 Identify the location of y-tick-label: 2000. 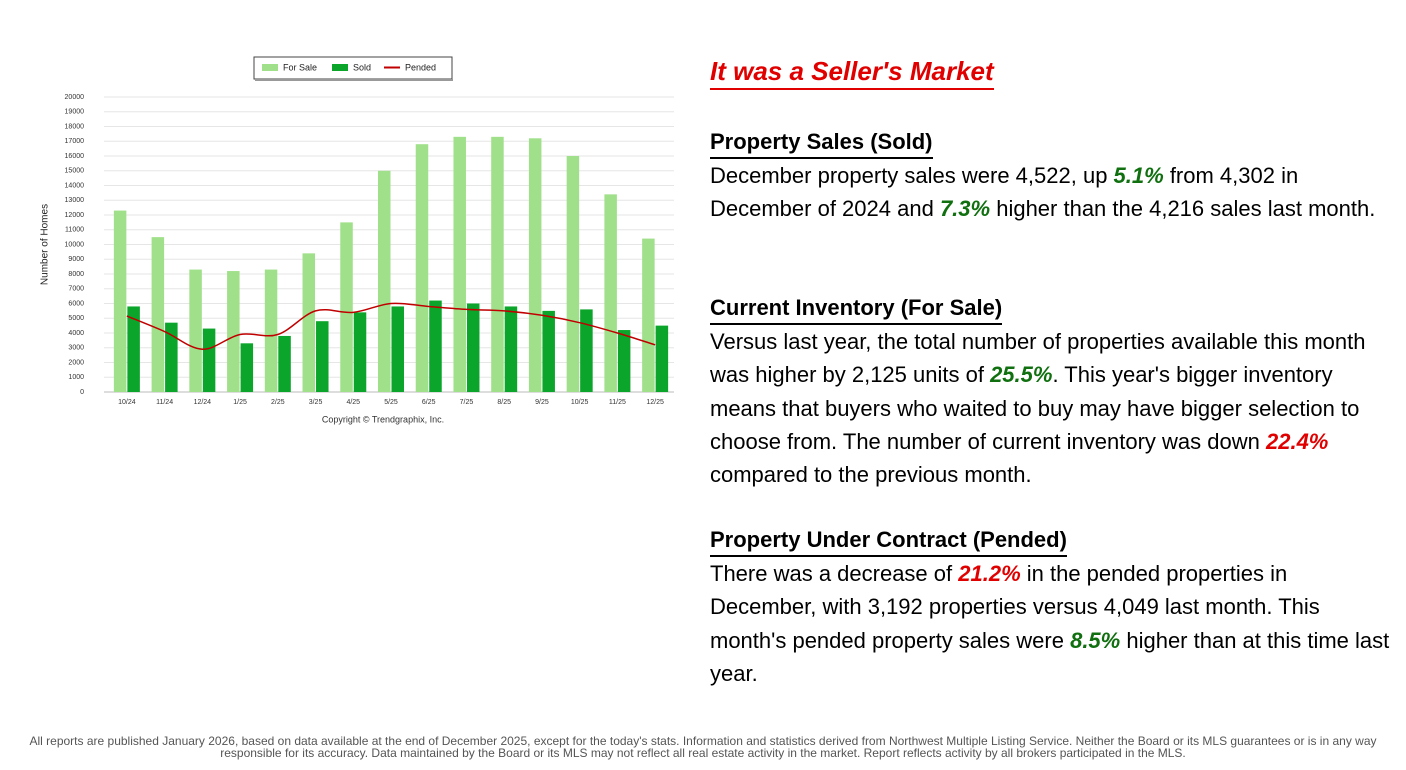
(76, 362).